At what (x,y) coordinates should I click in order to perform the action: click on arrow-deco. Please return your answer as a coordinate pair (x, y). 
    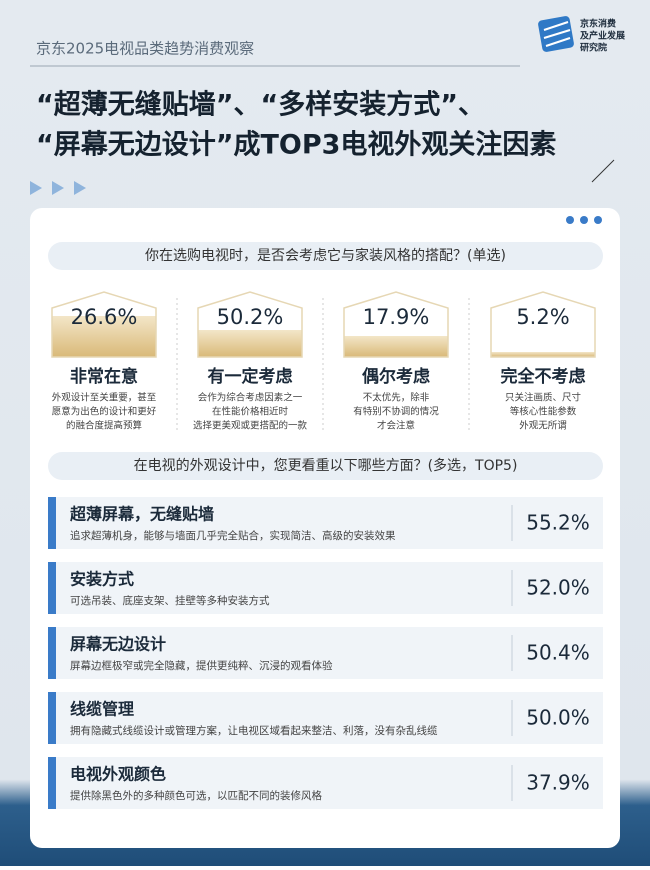
    Looking at the image, I should click on (603, 171).